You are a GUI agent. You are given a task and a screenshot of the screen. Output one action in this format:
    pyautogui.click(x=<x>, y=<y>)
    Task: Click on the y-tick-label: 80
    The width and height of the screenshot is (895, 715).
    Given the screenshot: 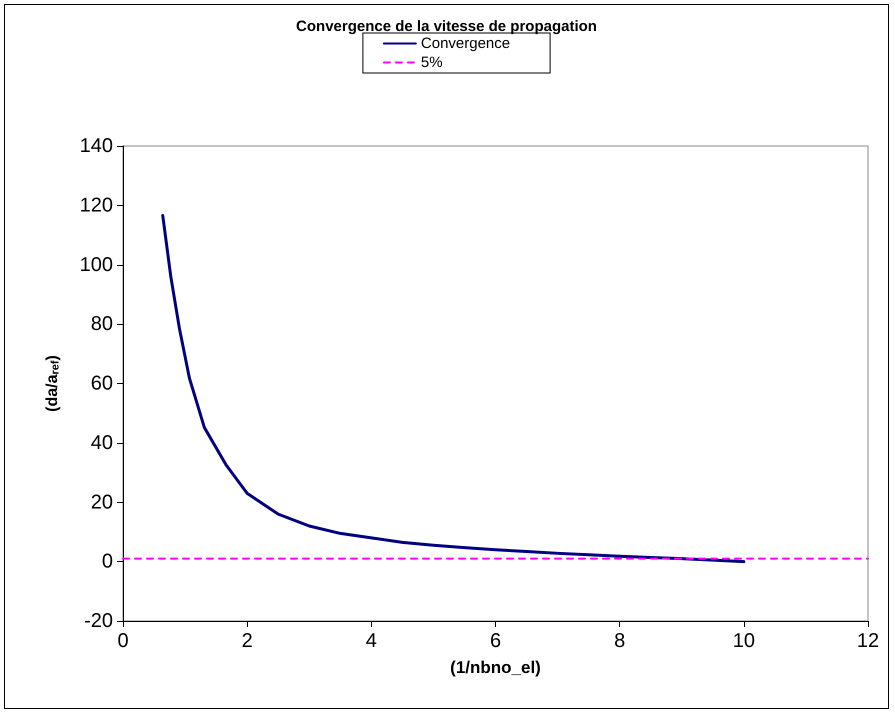 What is the action you would take?
    pyautogui.click(x=101, y=324)
    